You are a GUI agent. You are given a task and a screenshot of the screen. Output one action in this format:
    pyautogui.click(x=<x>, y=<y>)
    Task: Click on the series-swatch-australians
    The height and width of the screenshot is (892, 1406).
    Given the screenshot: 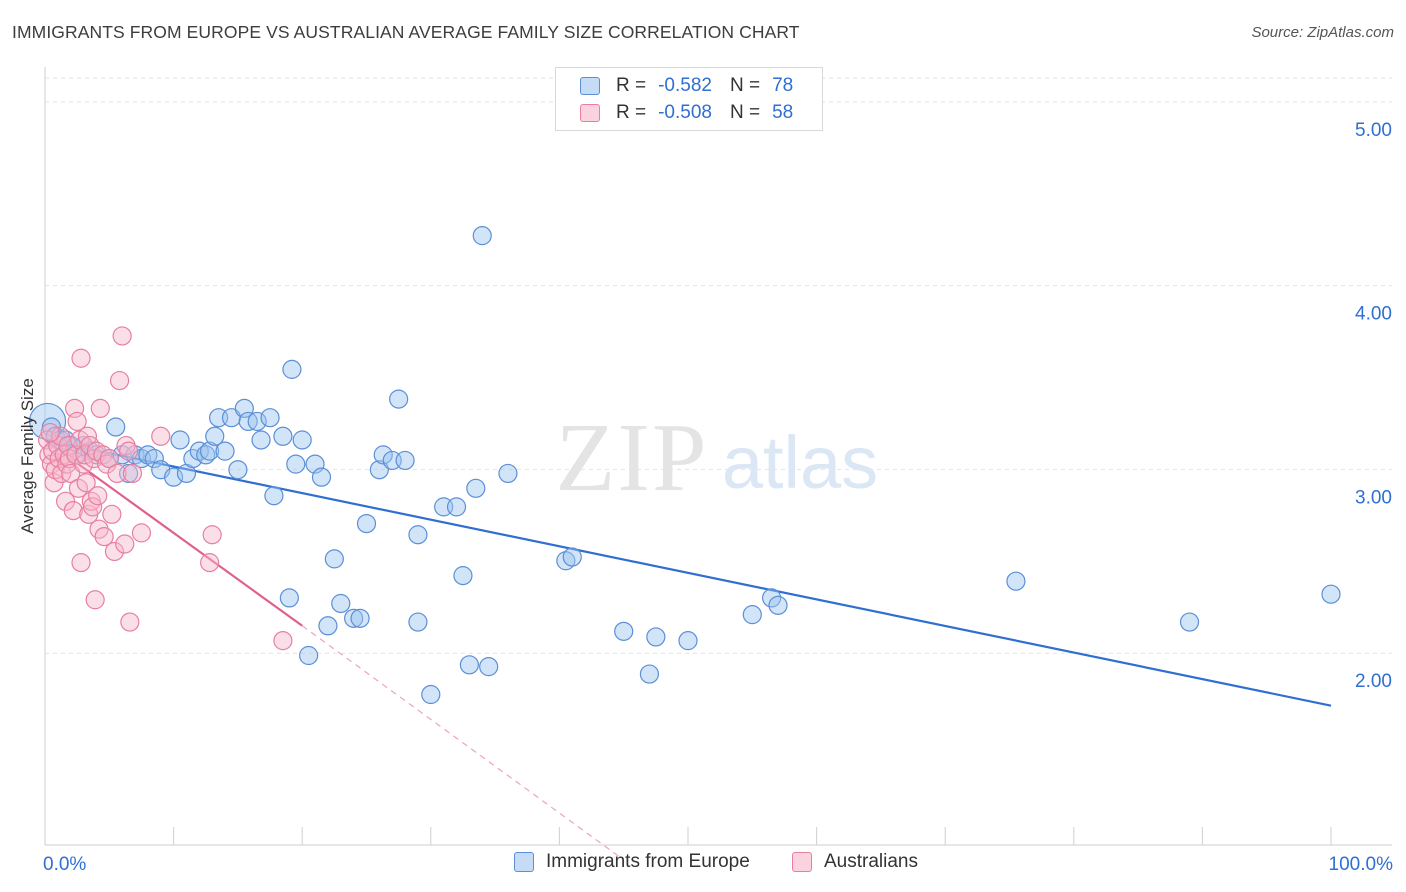 What is the action you would take?
    pyautogui.click(x=802, y=862)
    